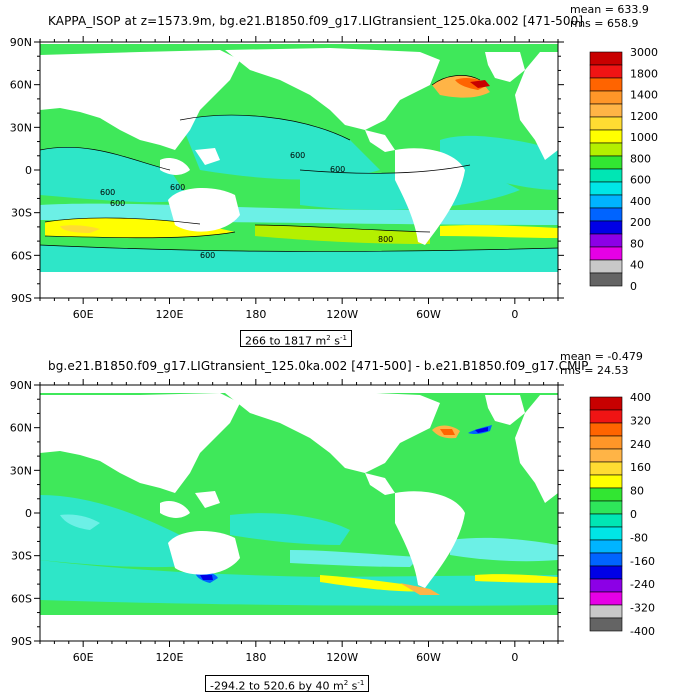 Image resolution: width=700 pixels, height=700 pixels. What do you see at coordinates (430, 539) in the screenshot?
I see `bottom-land-south-america` at bounding box center [430, 539].